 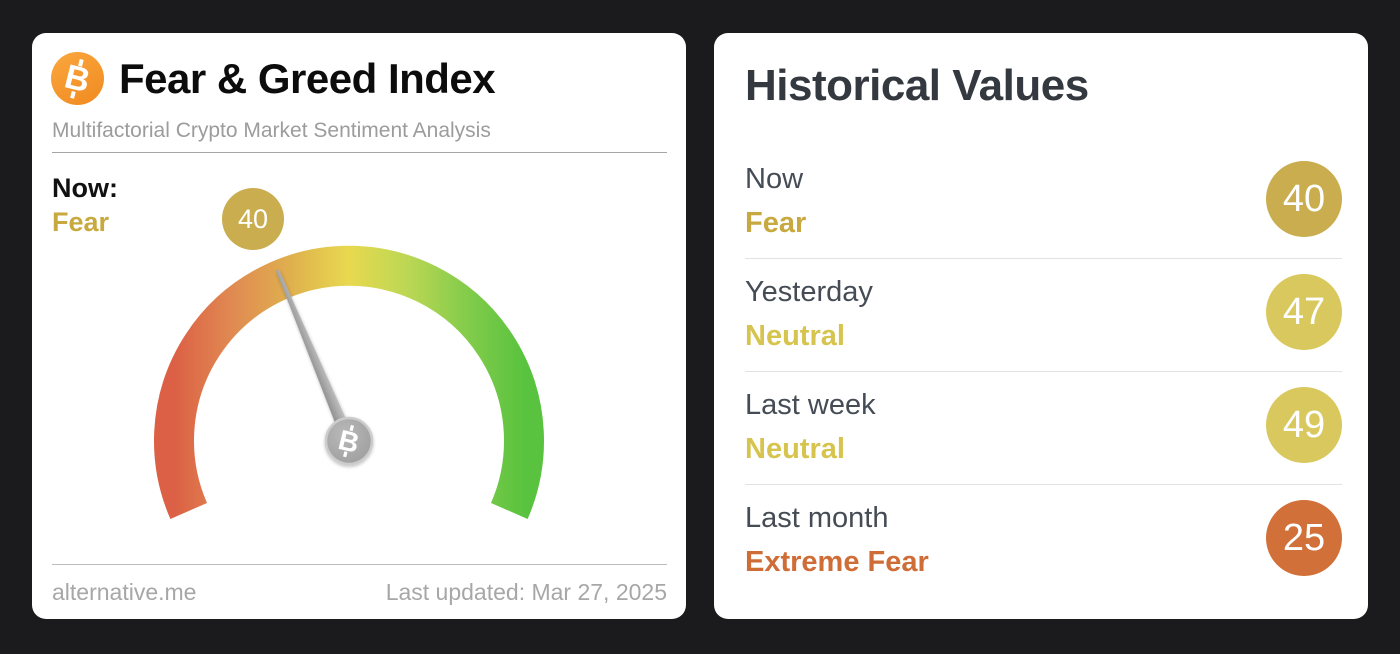 I want to click on historical-row-yesterday: Yesterday Neutral 47, so click(x=1043, y=315).